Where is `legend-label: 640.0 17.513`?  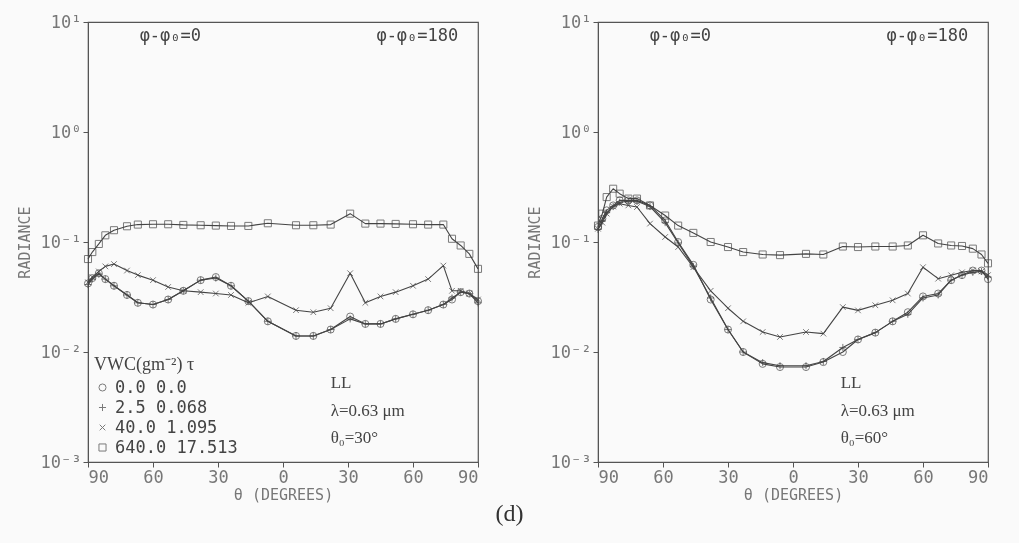 legend-label: 640.0 17.513 is located at coordinates (176, 446).